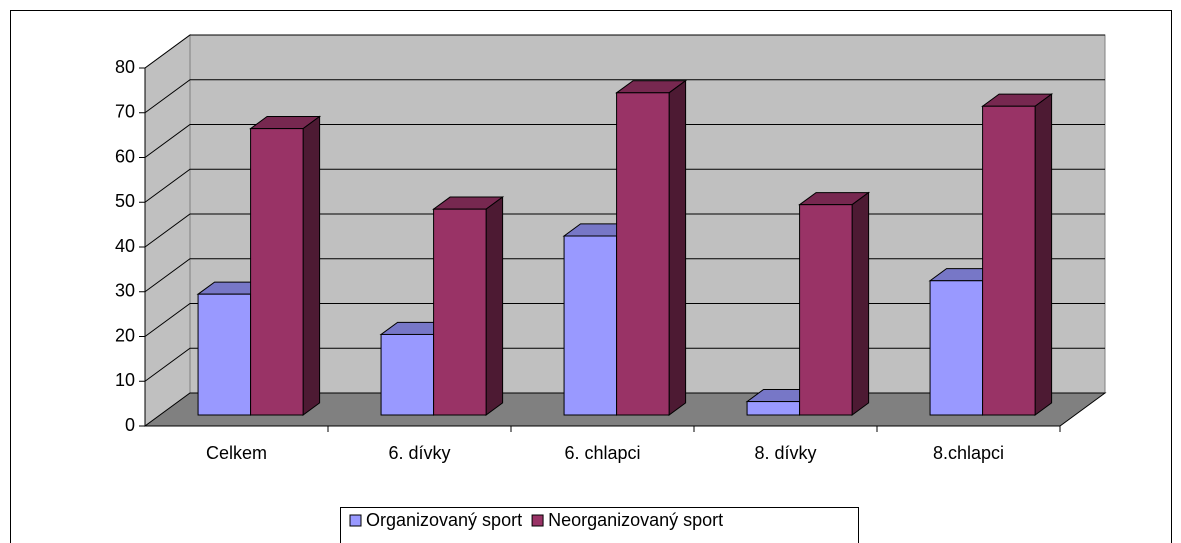 Image resolution: width=1181 pixels, height=543 pixels. What do you see at coordinates (125, 246) in the screenshot?
I see `y-tick-label: 40` at bounding box center [125, 246].